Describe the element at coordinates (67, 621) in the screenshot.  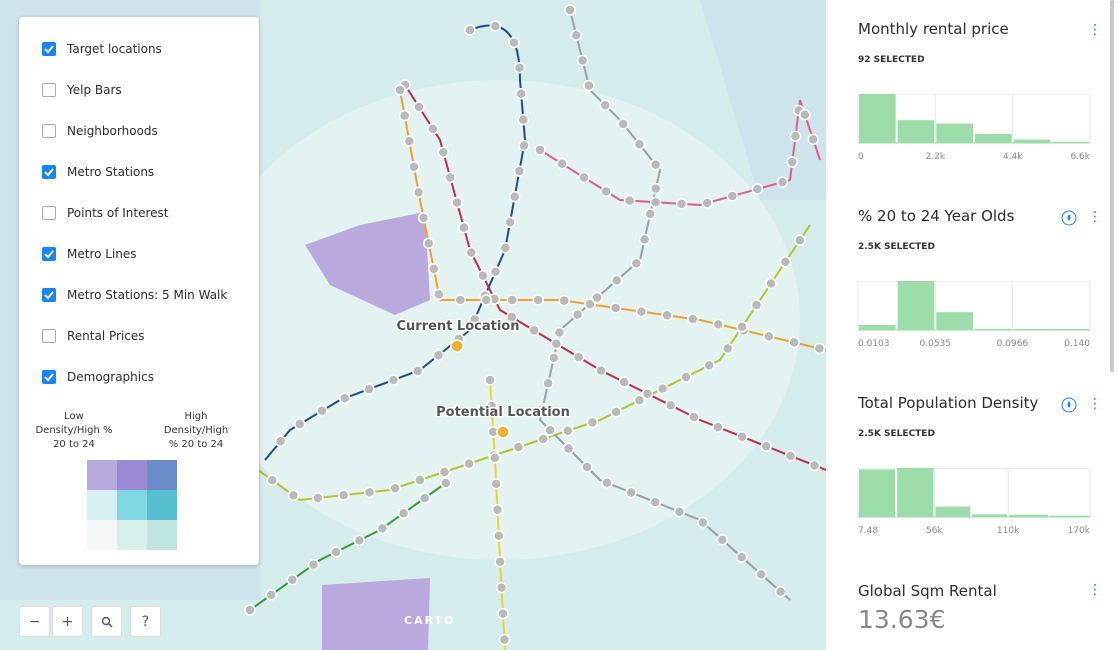
I see `zoom-in: +` at that location.